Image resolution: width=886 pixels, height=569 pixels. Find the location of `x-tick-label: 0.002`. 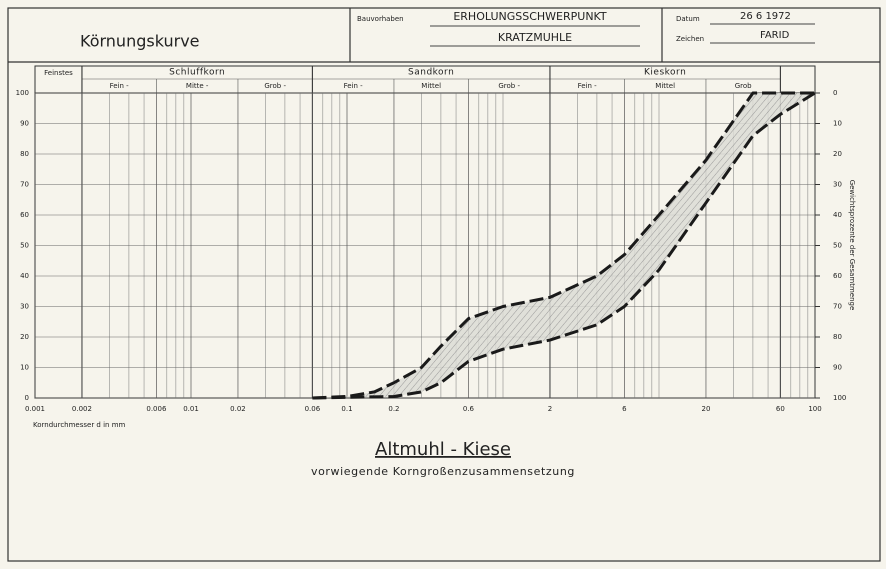

x-tick-label: 0.002 is located at coordinates (82, 409).